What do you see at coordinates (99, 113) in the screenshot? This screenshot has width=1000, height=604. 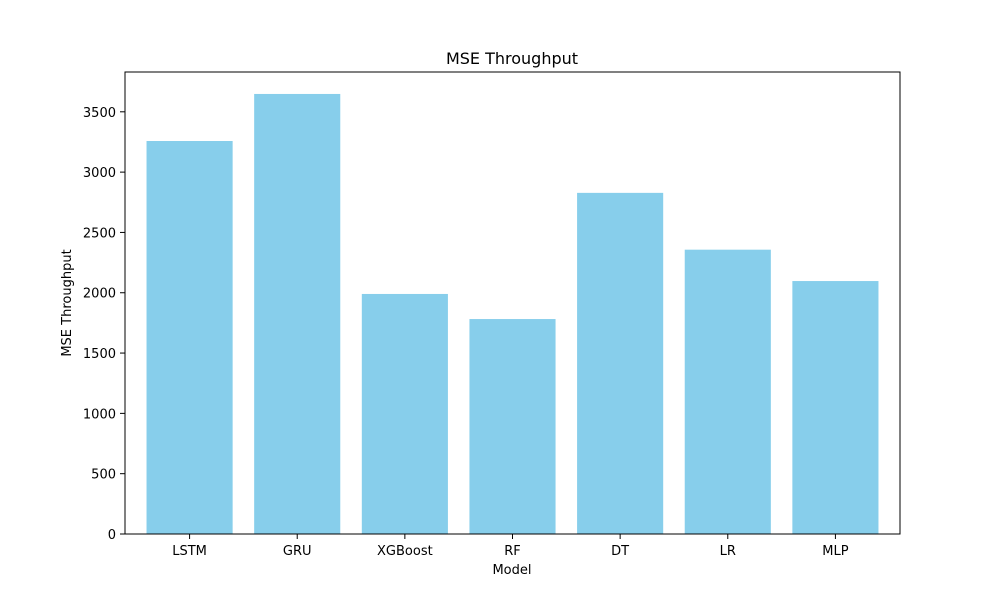 I see `y-tick-label-3500: 3500` at bounding box center [99, 113].